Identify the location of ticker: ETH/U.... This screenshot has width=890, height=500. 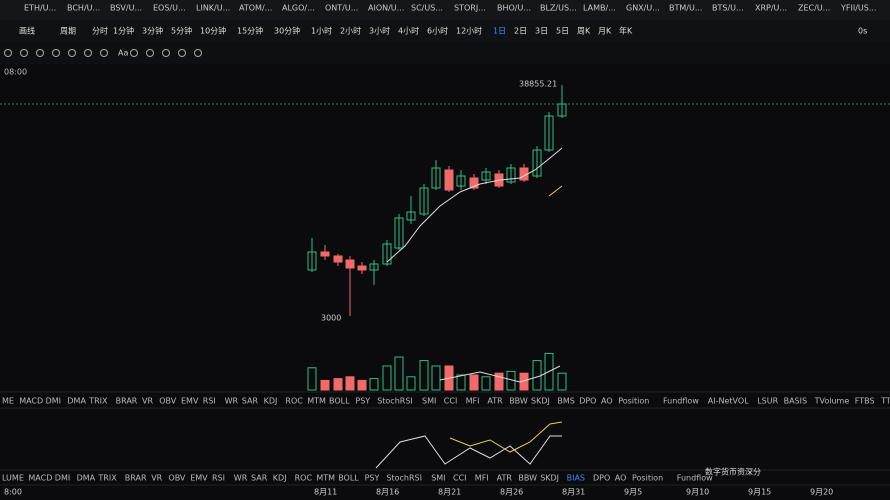
(40, 8).